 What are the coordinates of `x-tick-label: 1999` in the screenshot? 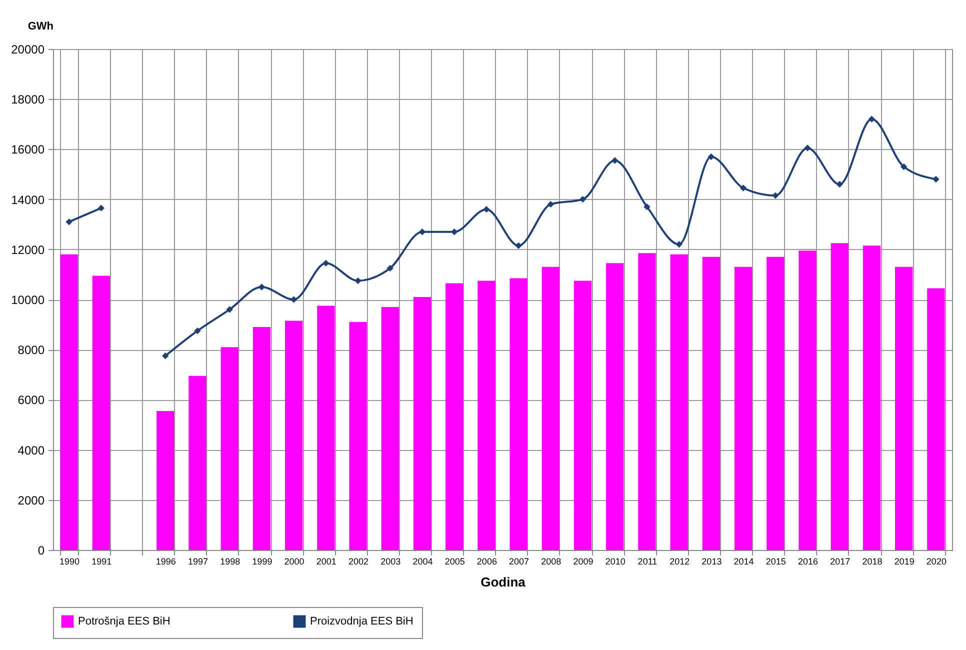 It's located at (262, 561).